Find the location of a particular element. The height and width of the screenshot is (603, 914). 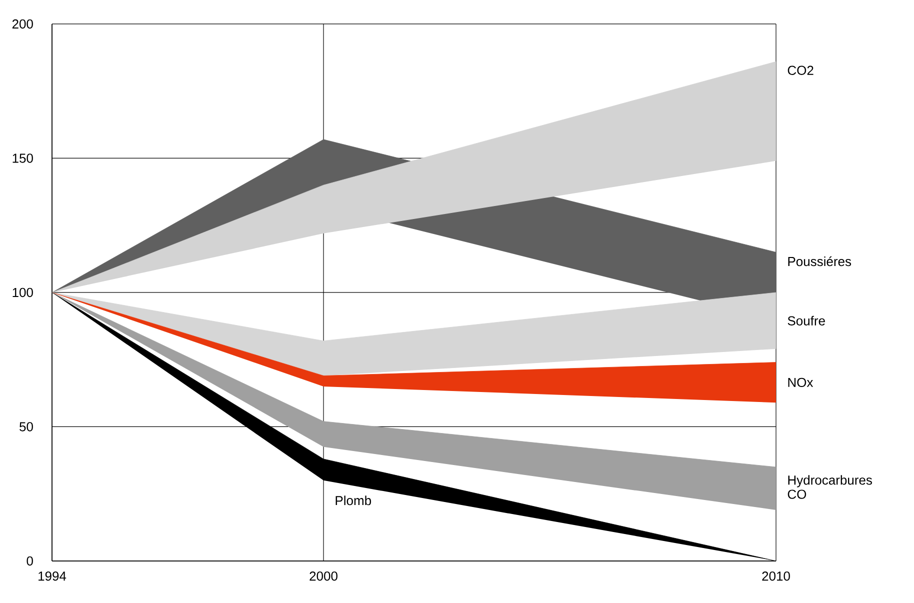

y-tick-label: 200 is located at coordinates (22, 24).